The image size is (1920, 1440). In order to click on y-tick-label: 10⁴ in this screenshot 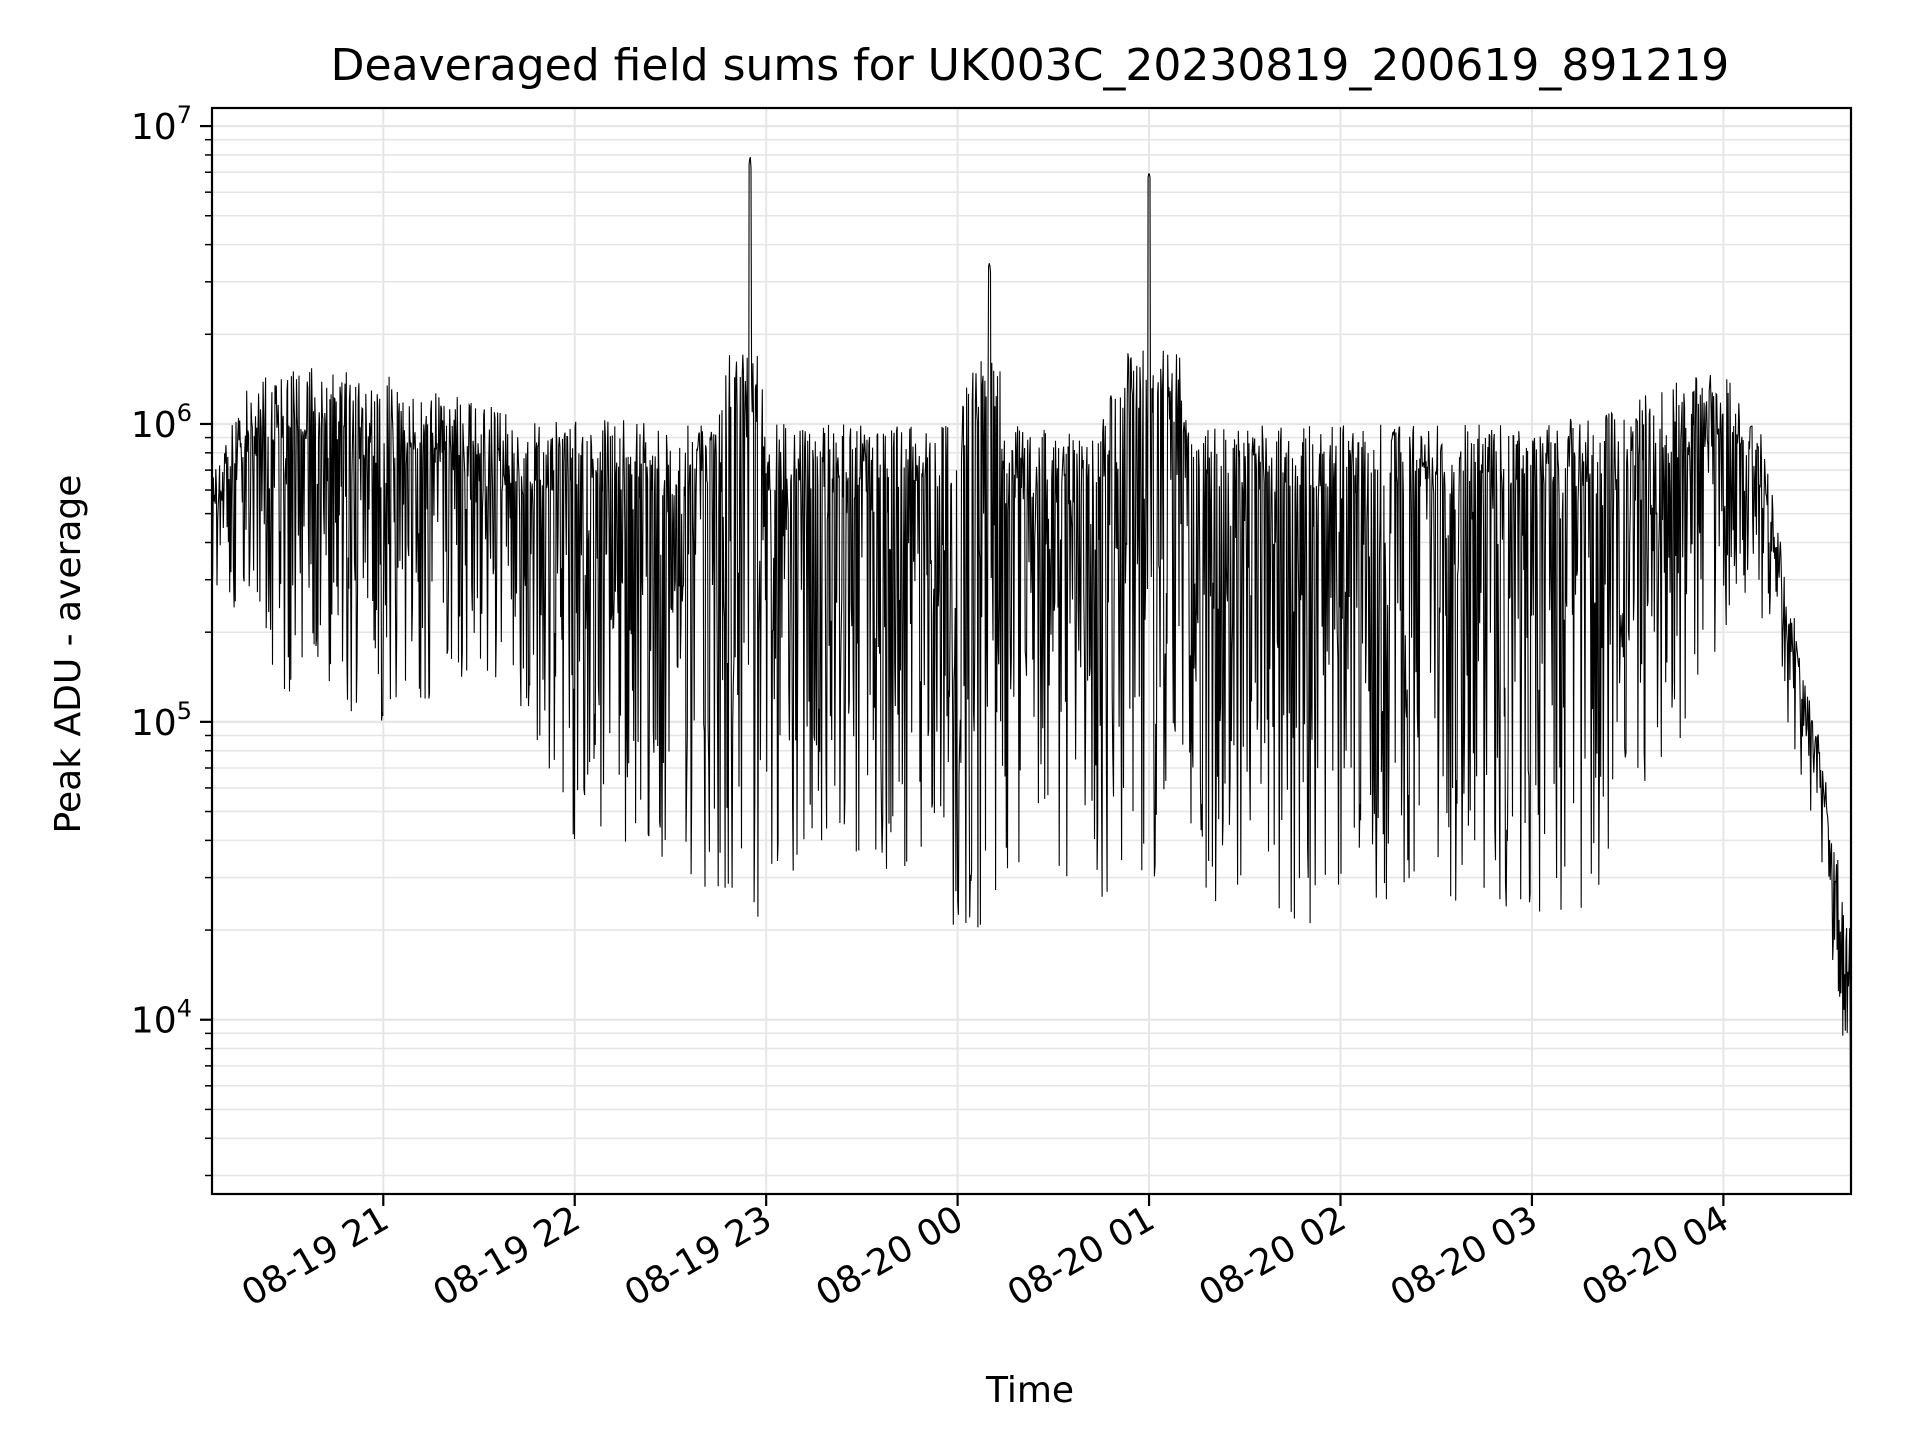, I will do `click(161, 1018)`.